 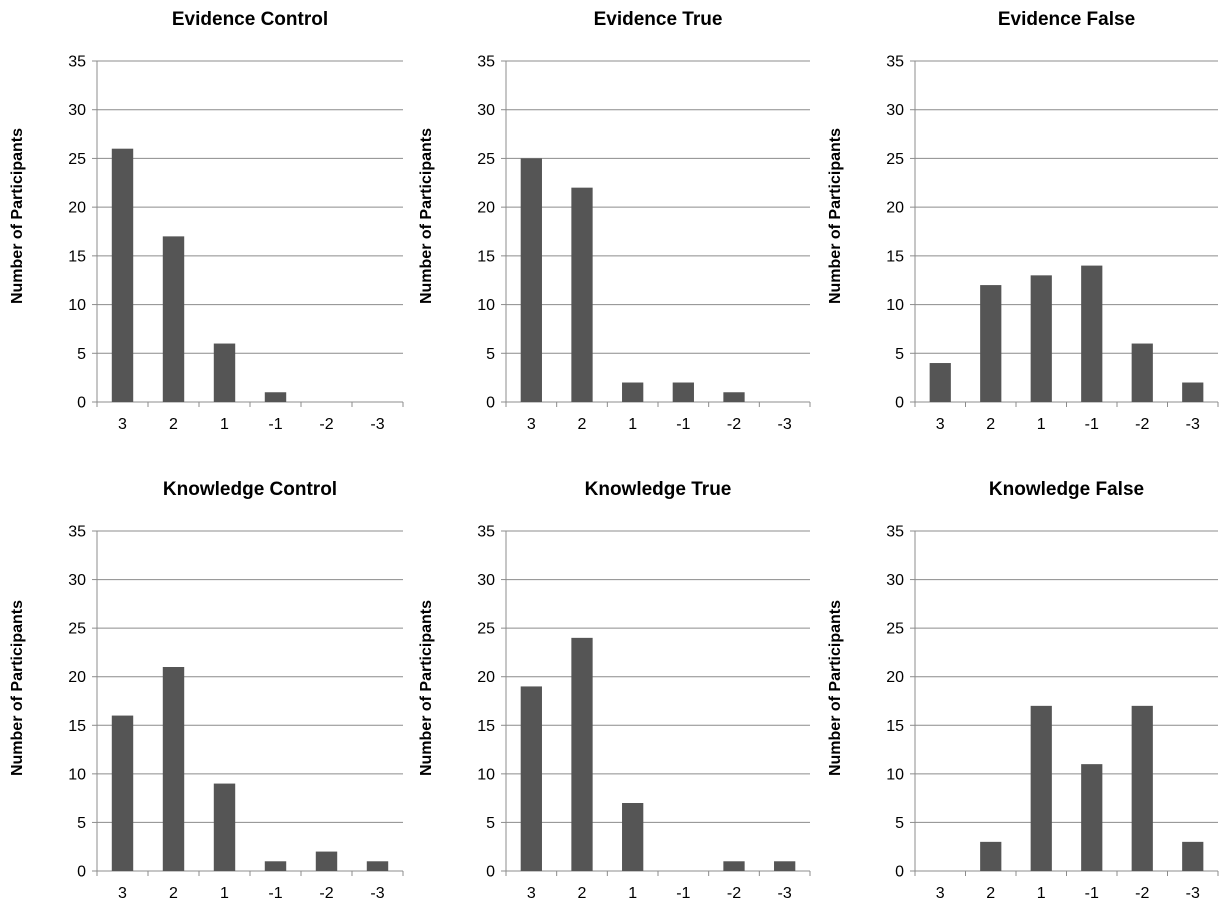 What do you see at coordinates (1066, 489) in the screenshot?
I see `chart-title: Knowledge False` at bounding box center [1066, 489].